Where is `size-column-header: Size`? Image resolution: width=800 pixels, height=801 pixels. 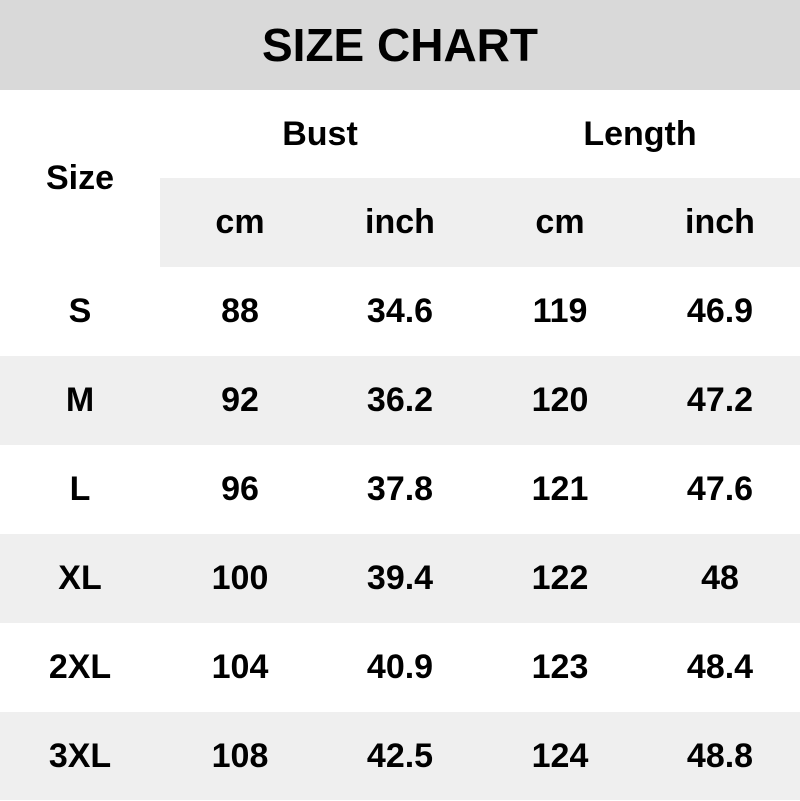 size-column-header: Size is located at coordinates (80, 178).